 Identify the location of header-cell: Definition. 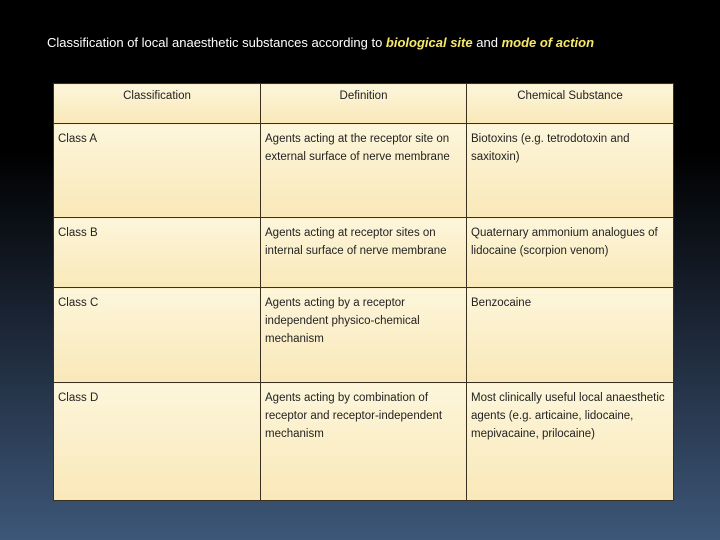
(363, 103).